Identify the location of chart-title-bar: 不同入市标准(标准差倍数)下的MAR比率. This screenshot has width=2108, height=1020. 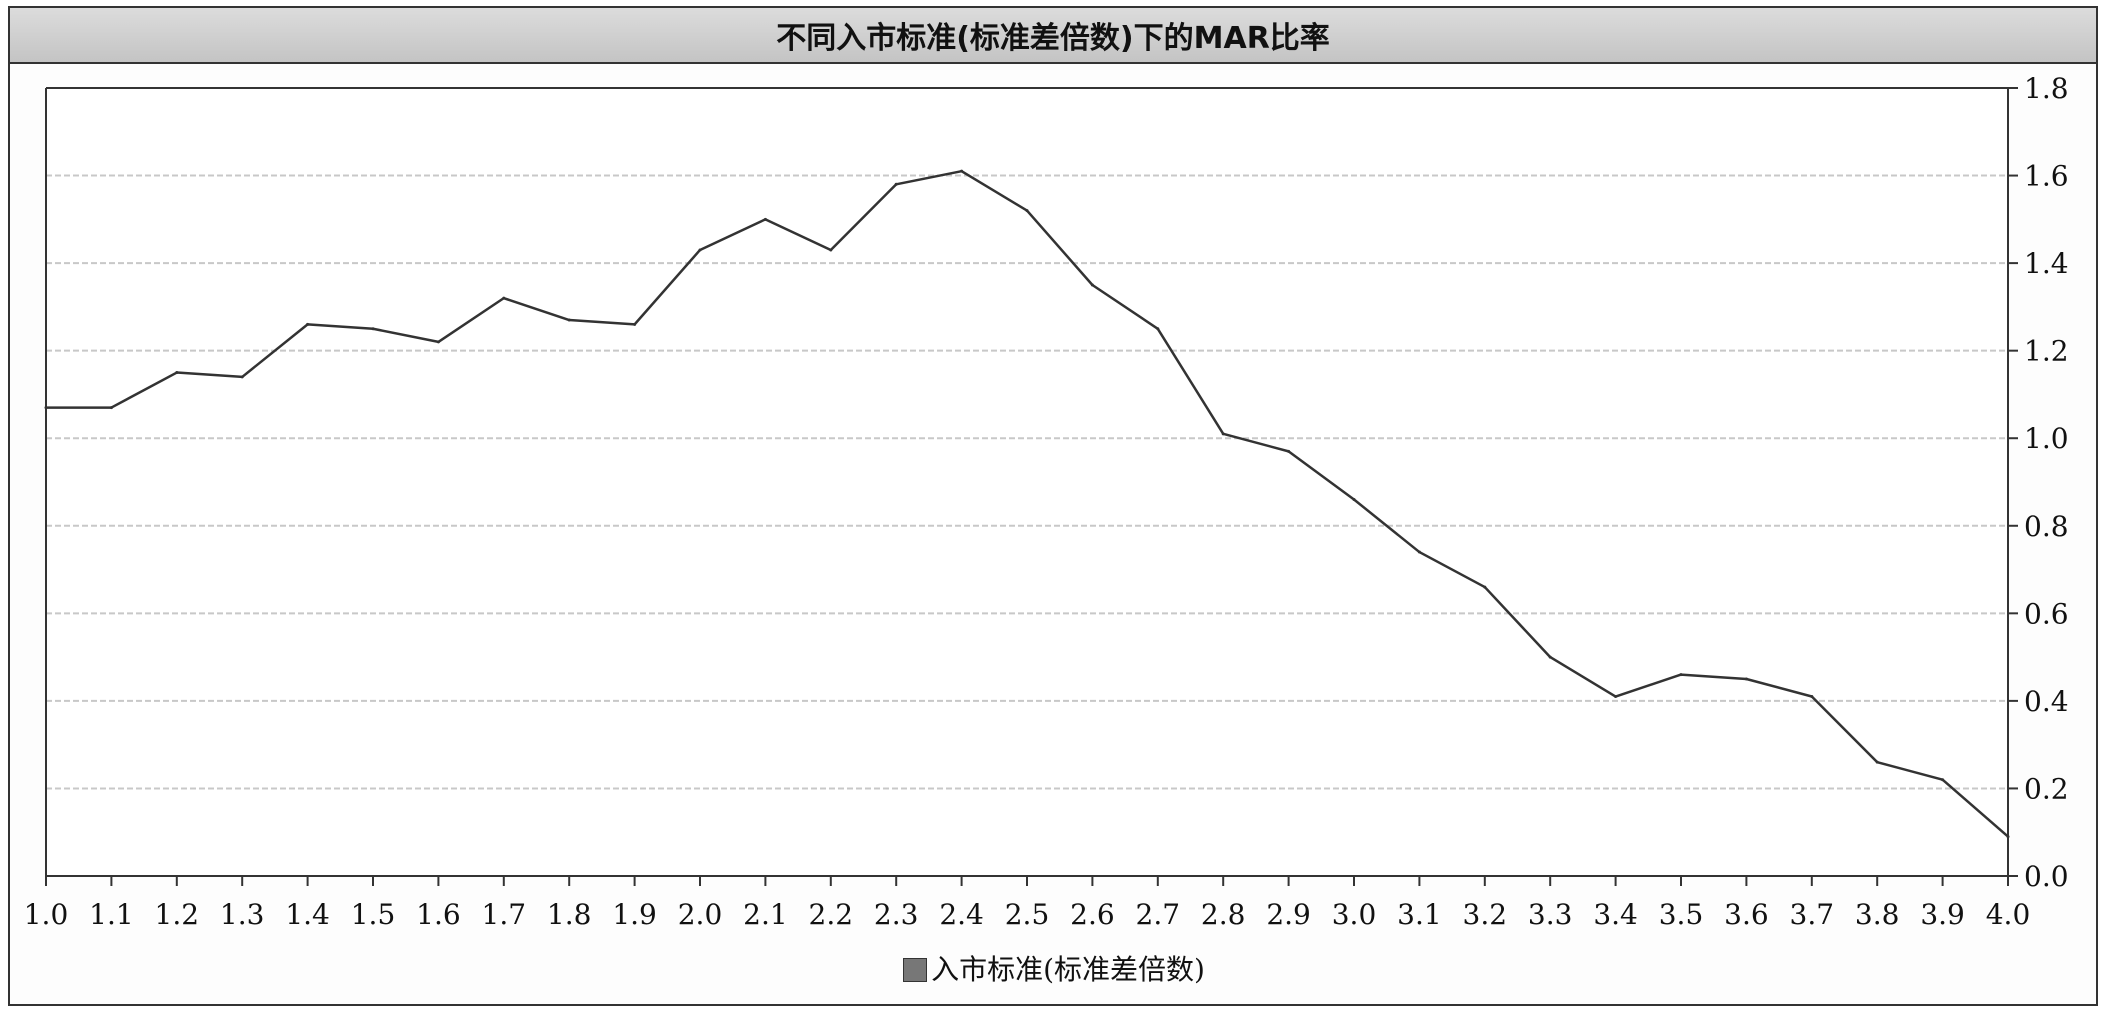
(1053, 36).